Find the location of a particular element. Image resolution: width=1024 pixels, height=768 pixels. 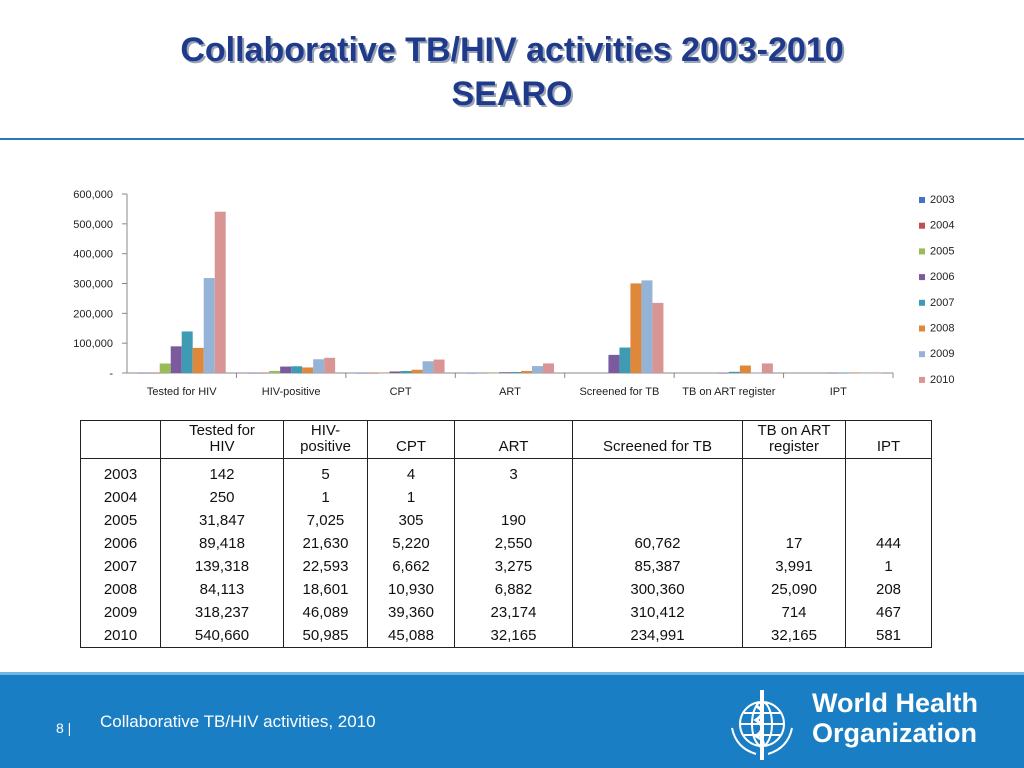

table-cell: 6,882 is located at coordinates (513, 589).